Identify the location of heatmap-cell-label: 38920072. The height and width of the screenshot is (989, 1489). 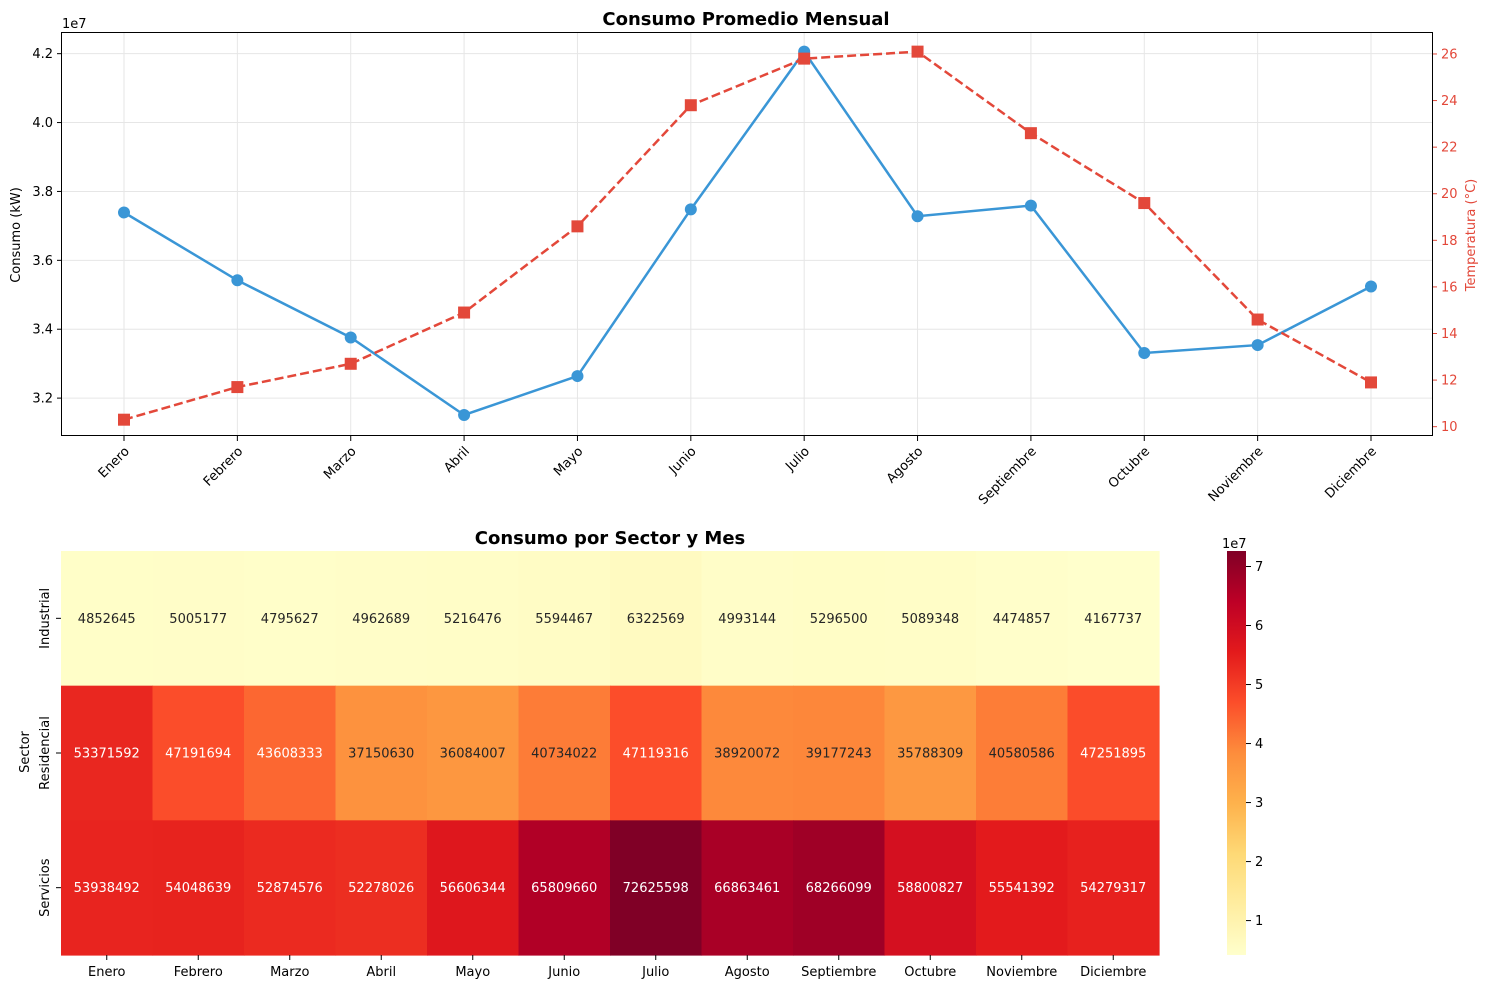
(747, 754).